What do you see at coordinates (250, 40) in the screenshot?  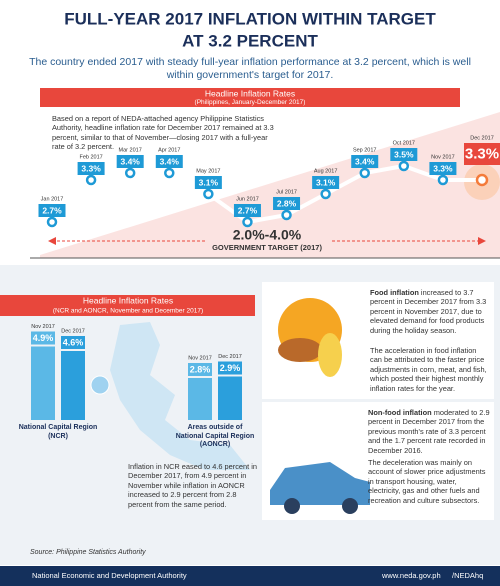 I see `title-line: AT 3.2 PERCENT` at bounding box center [250, 40].